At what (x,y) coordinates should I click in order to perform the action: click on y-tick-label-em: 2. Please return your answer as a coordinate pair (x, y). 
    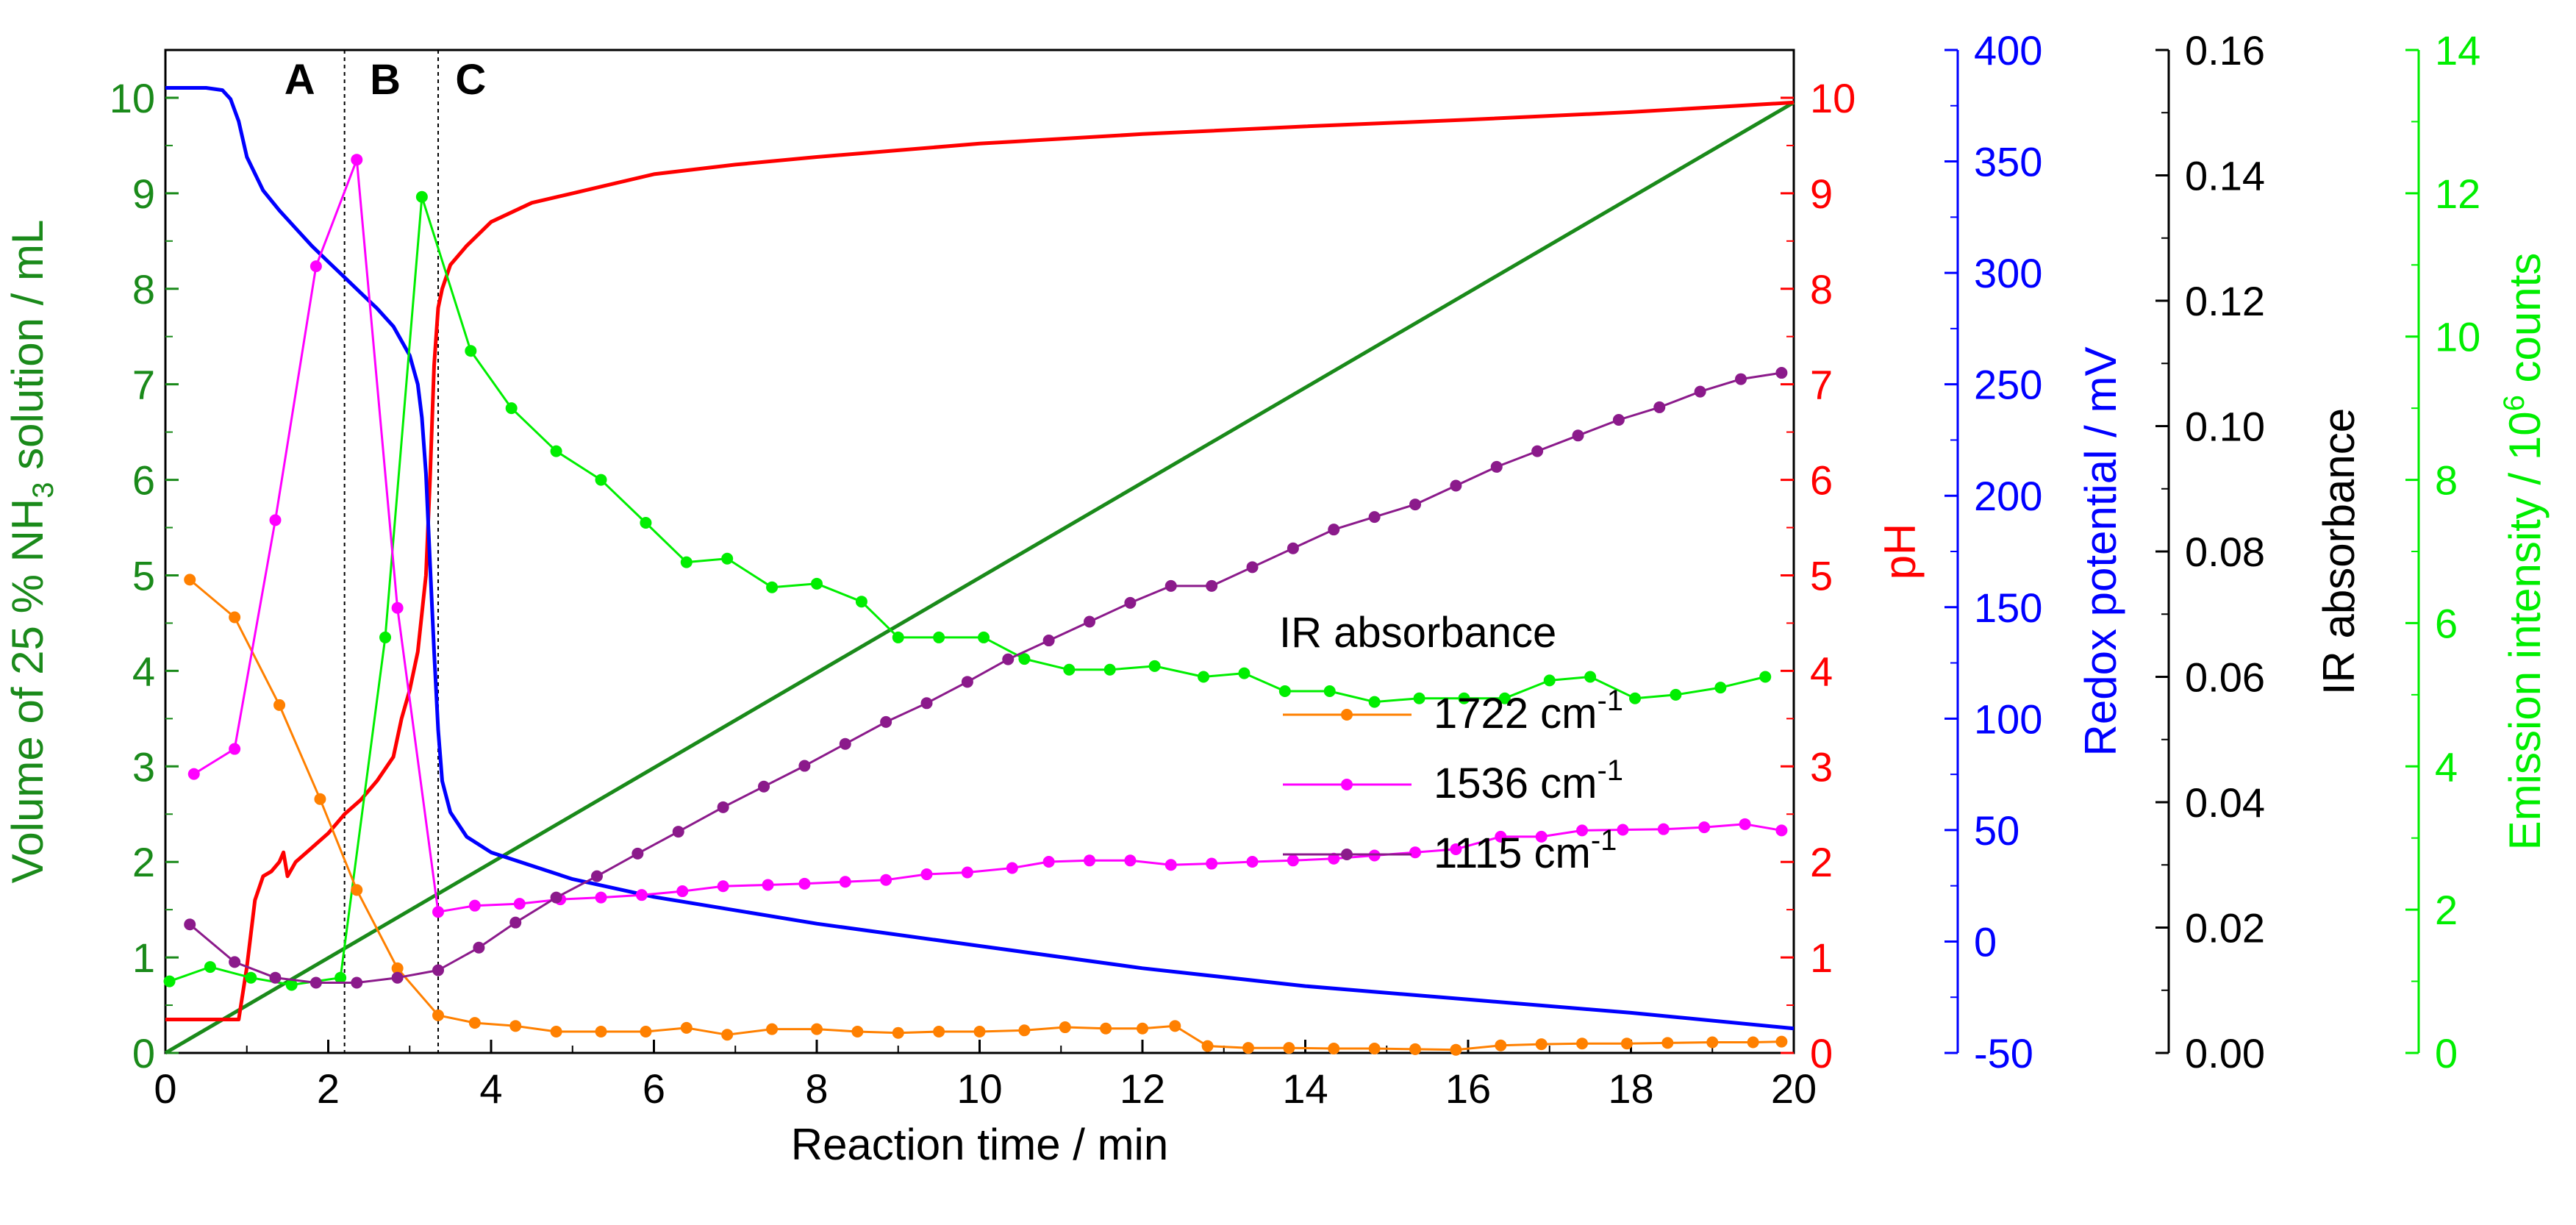
    Looking at the image, I should click on (2446, 910).